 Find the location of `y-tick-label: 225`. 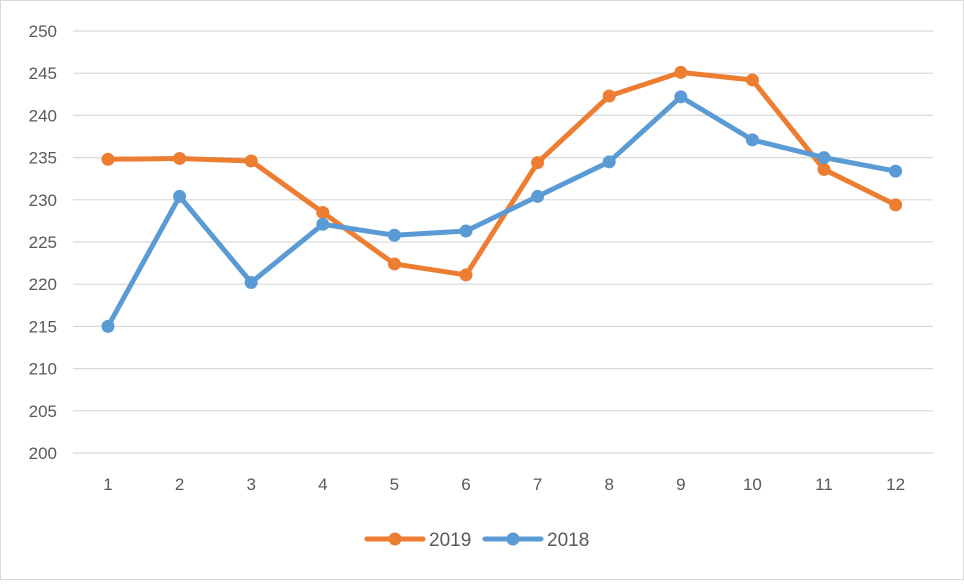

y-tick-label: 225 is located at coordinates (43, 242).